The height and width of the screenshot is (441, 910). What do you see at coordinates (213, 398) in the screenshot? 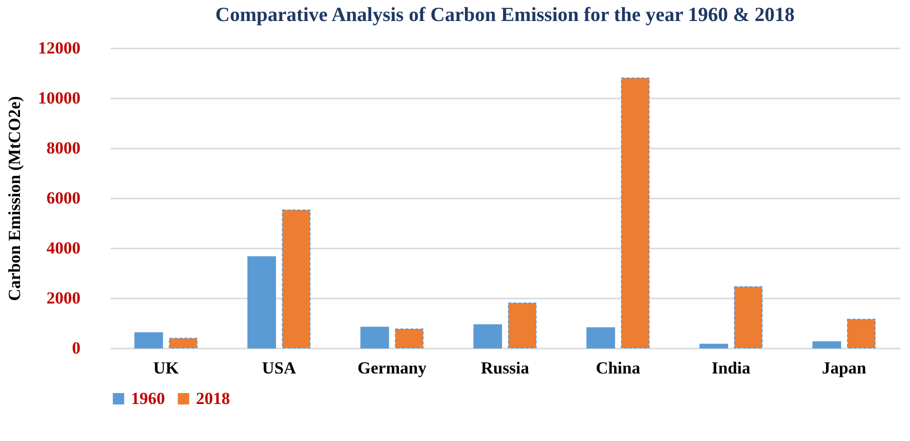
I see `legend-label: 2018` at bounding box center [213, 398].